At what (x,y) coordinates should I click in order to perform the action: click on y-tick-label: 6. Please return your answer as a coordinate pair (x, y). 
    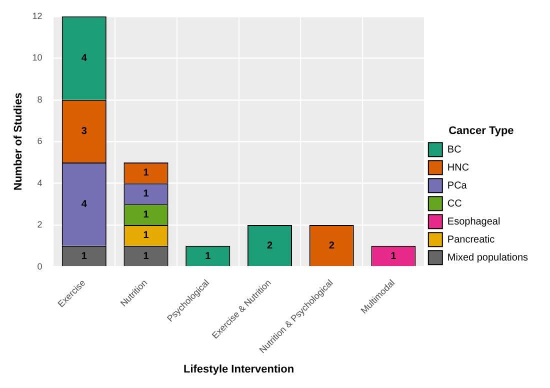
    Looking at the image, I should click on (39, 141).